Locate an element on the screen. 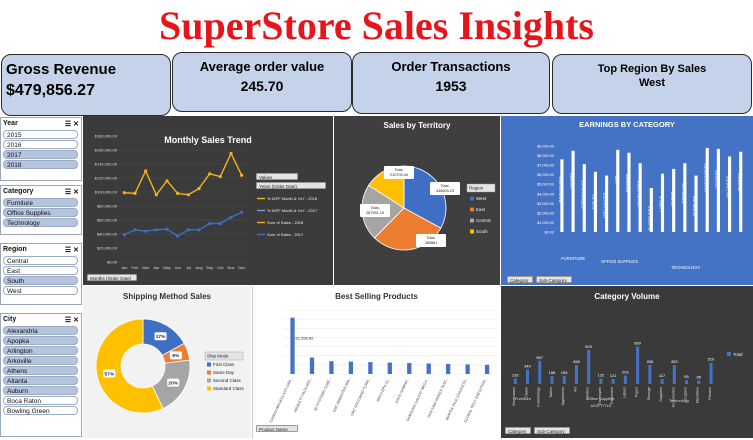 Image resolution: width=753 pixels, height=440 pixels. x-tick-label: Aug is located at coordinates (198, 267).